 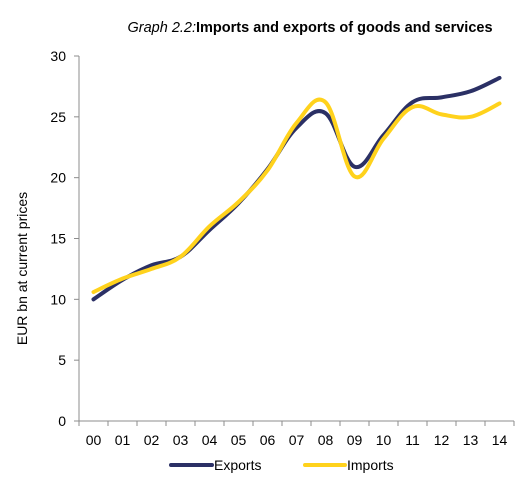 I want to click on legend-item-imports: Imports, so click(x=348, y=465).